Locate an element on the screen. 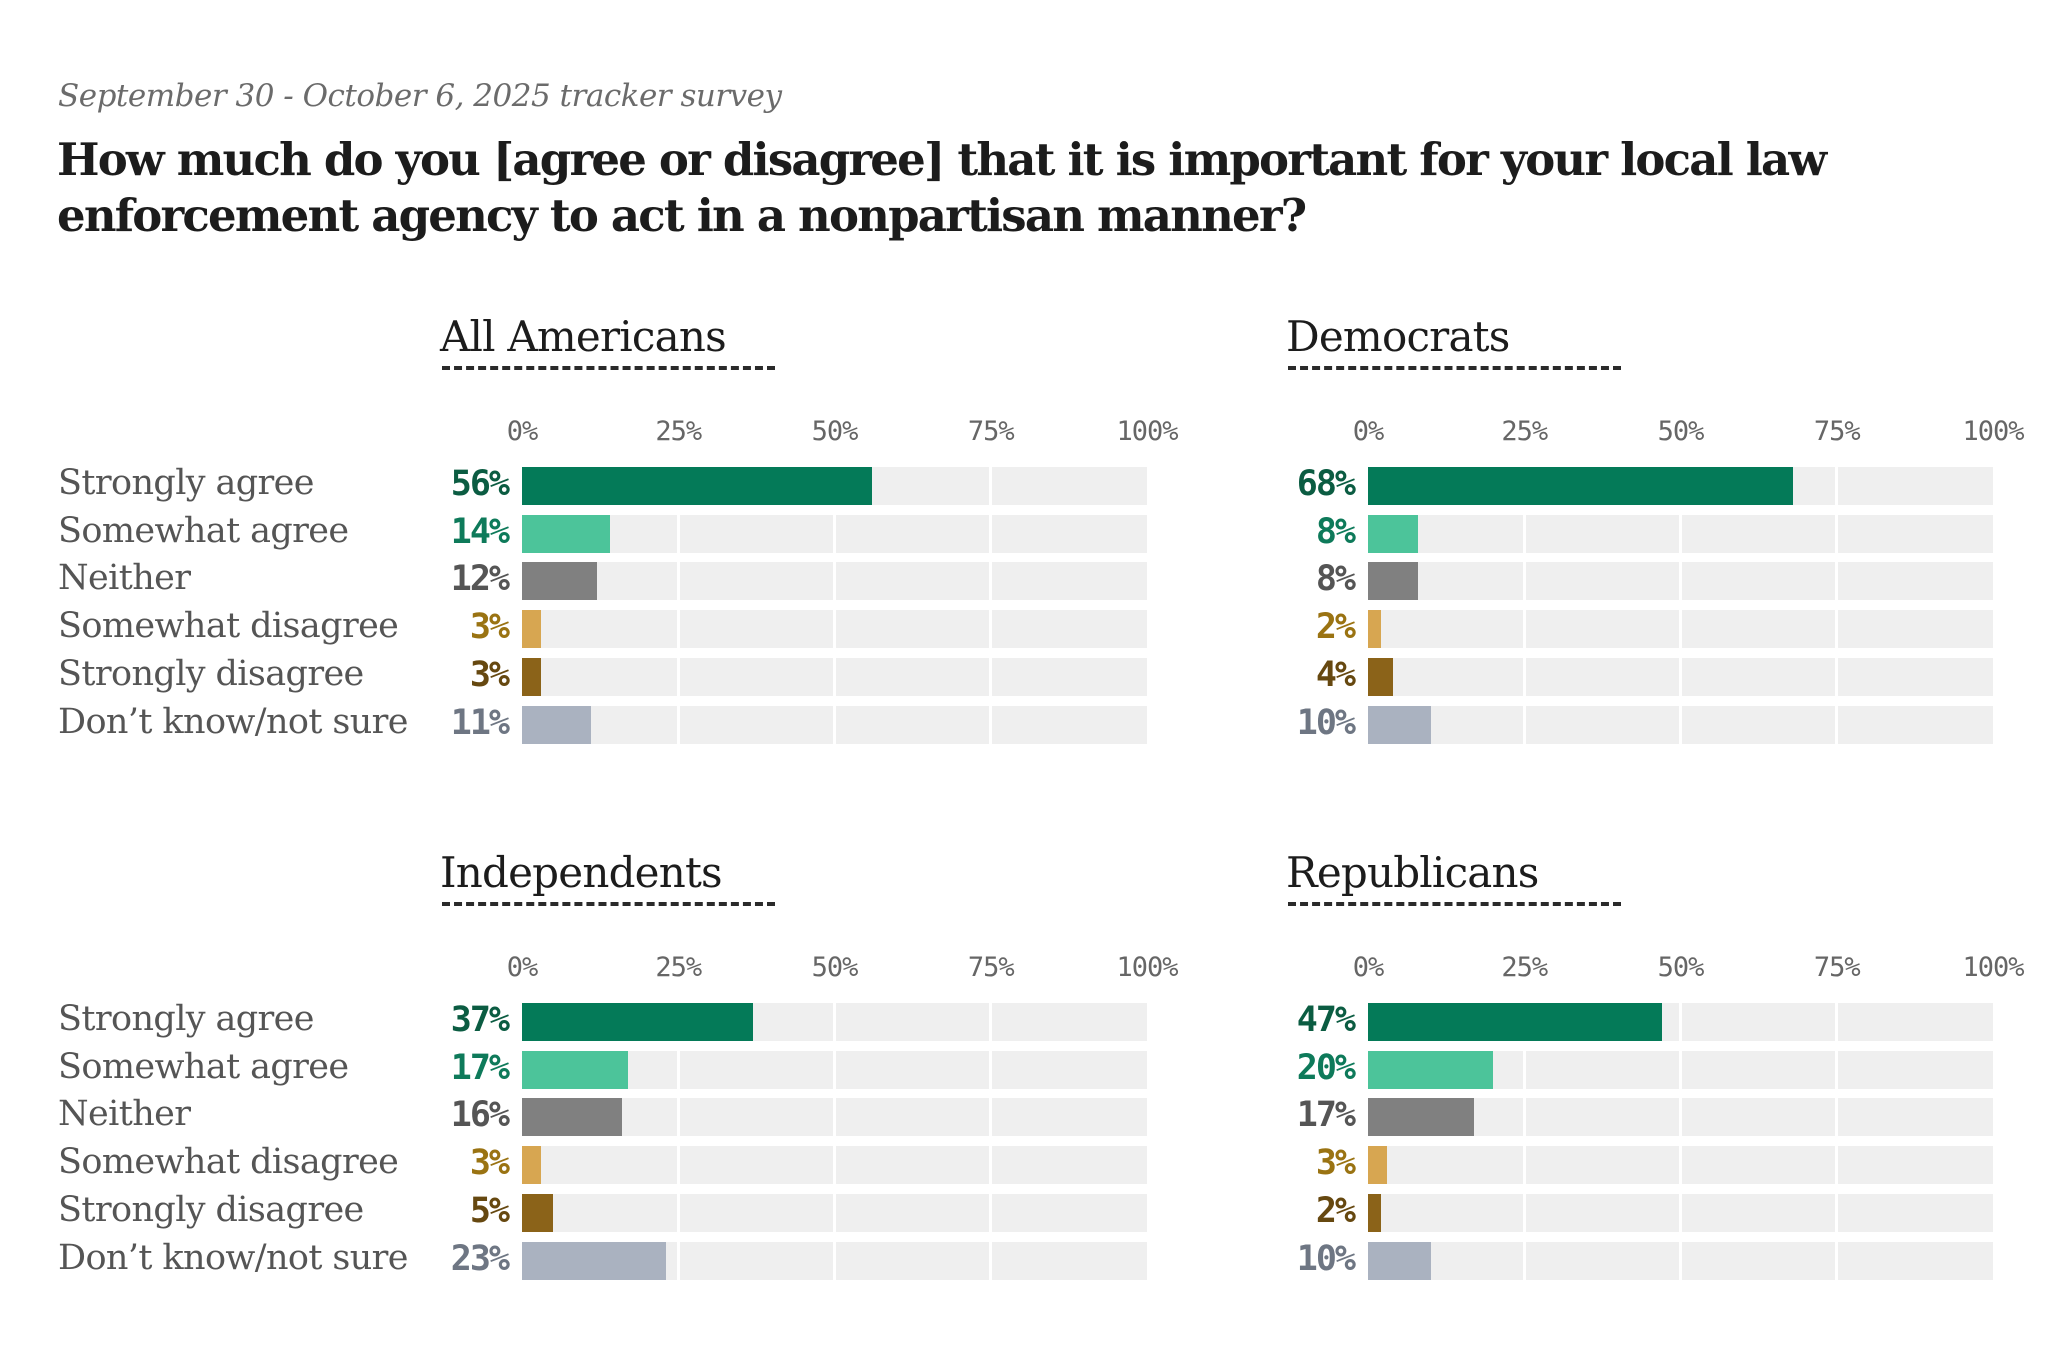 The image size is (2048, 1365). data-label: 16% is located at coordinates (480, 1115).